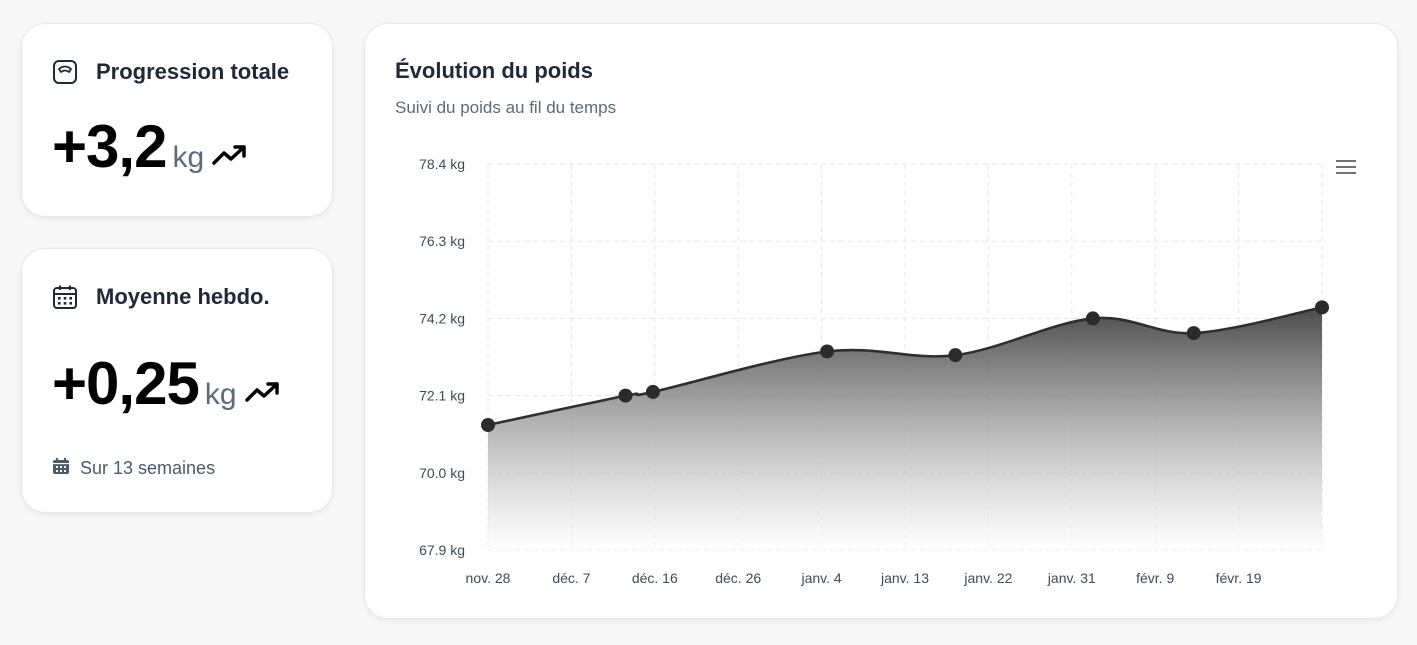 Image resolution: width=1417 pixels, height=645 pixels. Describe the element at coordinates (905, 366) in the screenshot. I see `series-line` at that location.